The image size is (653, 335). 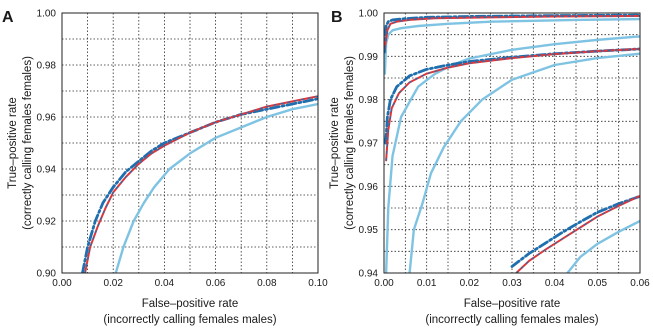 I want to click on x-tick: 0.03, so click(x=512, y=283).